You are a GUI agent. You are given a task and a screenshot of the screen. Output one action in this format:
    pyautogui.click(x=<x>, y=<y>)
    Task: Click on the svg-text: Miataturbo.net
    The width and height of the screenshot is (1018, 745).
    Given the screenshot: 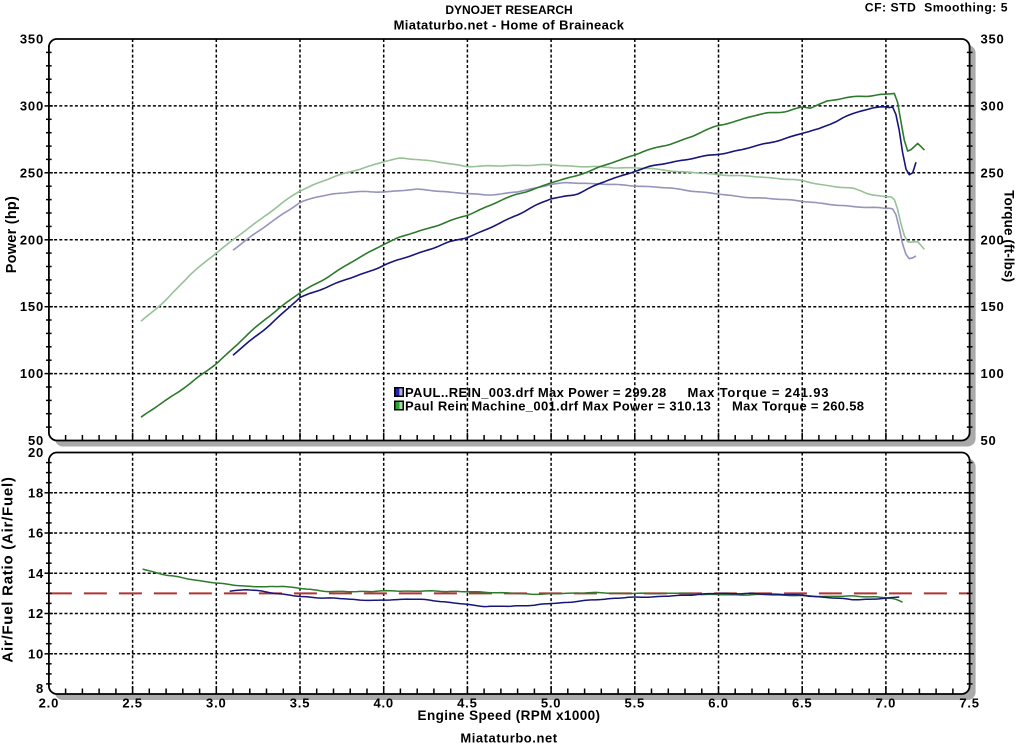 What is the action you would take?
    pyautogui.click(x=508, y=737)
    